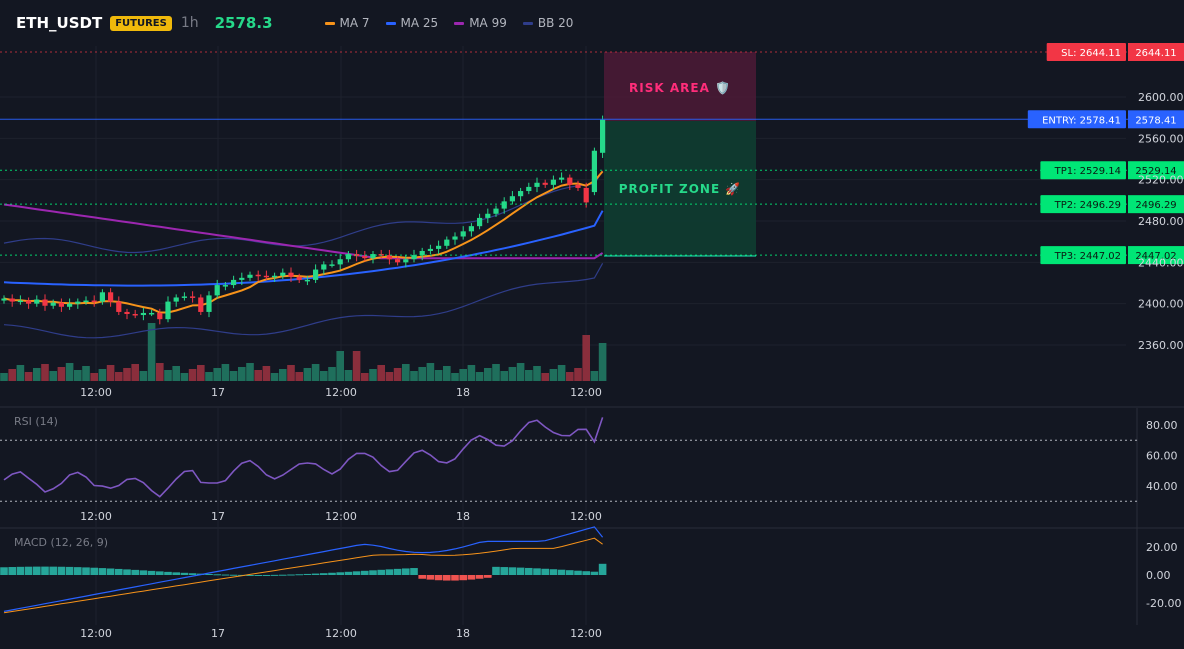 The width and height of the screenshot is (1184, 649). I want to click on legend-bb20-label: BB 20, so click(555, 23).